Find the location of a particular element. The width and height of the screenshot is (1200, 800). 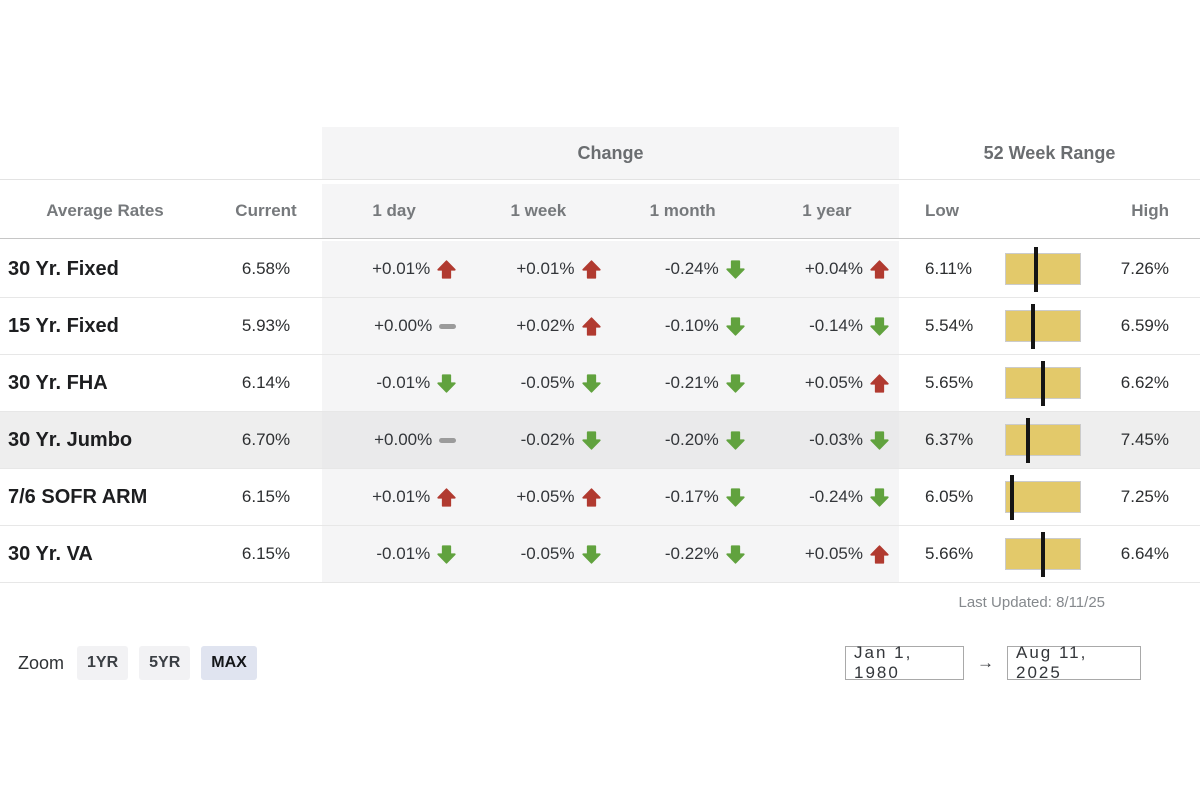

change-1year-cell: +0.05% is located at coordinates (826, 554).